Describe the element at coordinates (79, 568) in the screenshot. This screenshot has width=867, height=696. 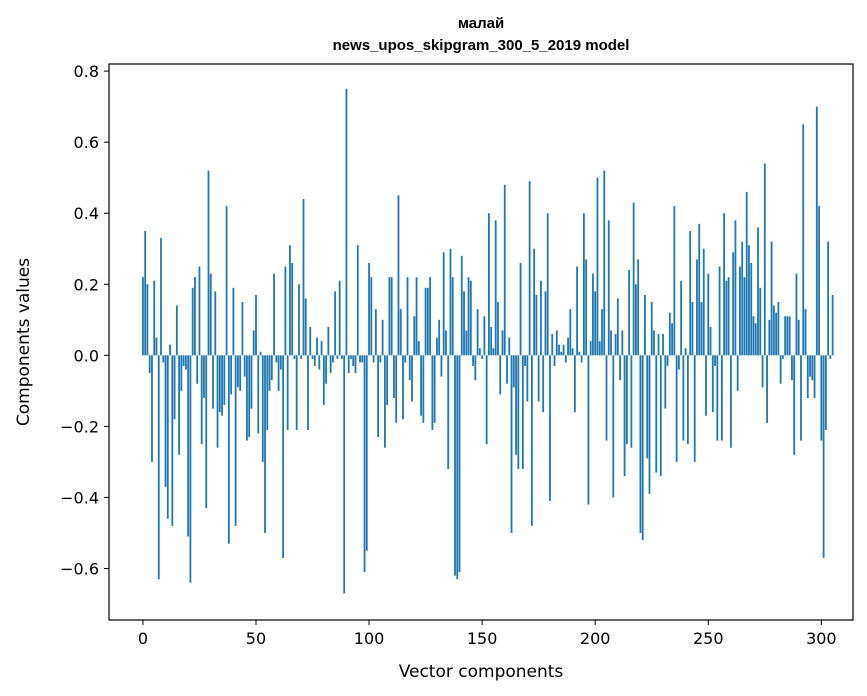
I see `y-tick-label: −0.6` at that location.